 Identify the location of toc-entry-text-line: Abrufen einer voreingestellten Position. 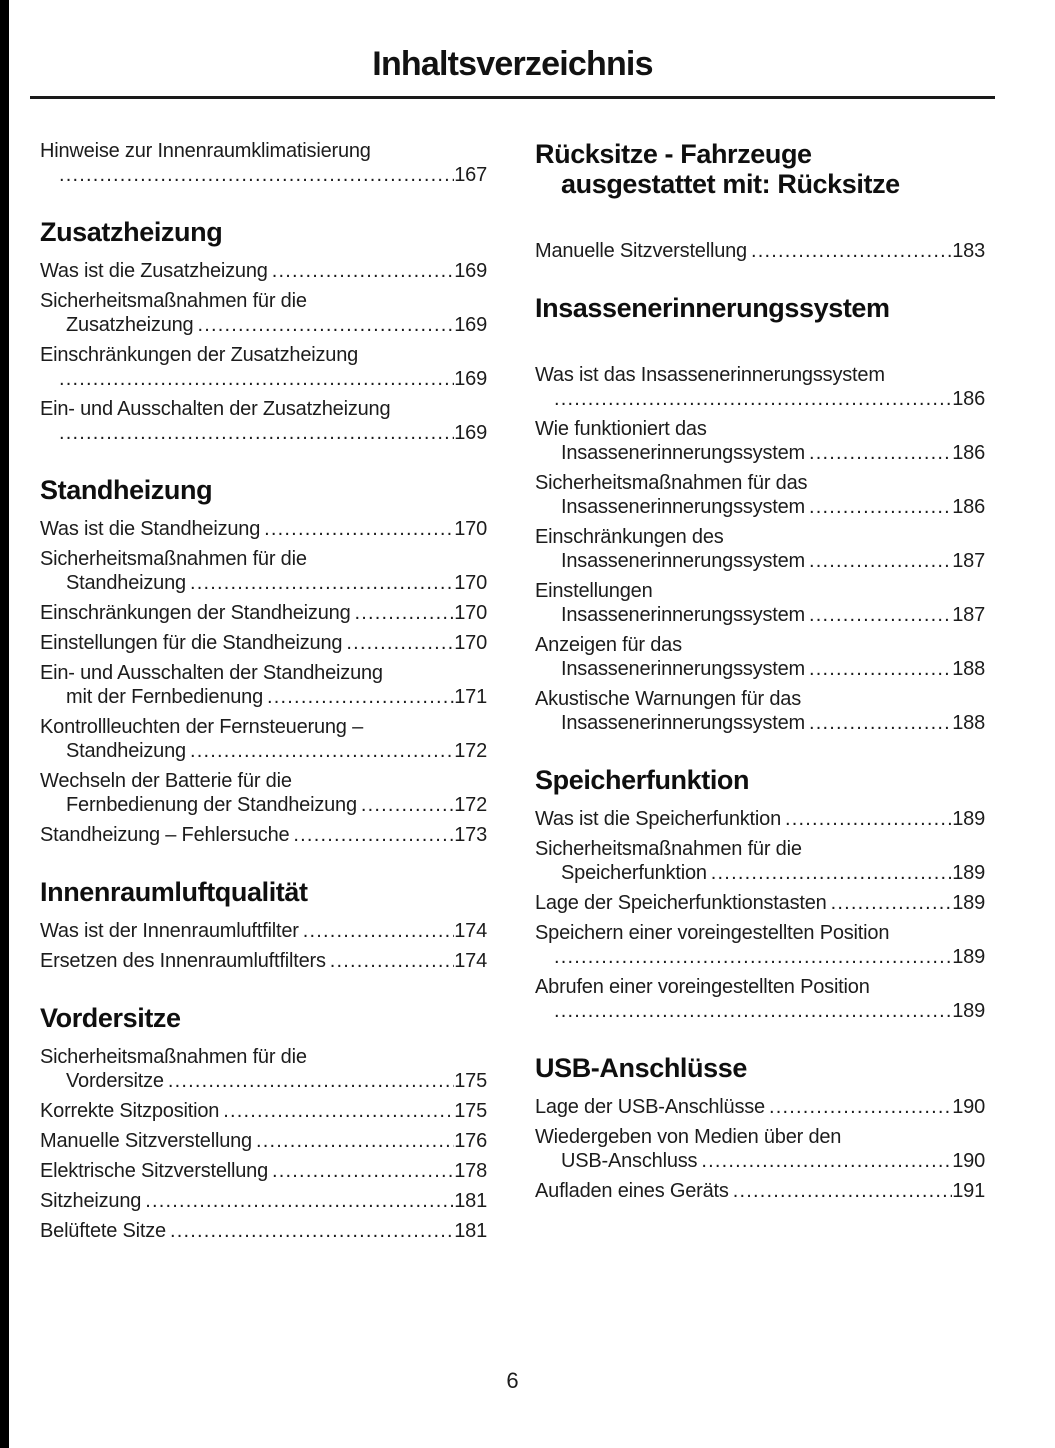
(702, 987).